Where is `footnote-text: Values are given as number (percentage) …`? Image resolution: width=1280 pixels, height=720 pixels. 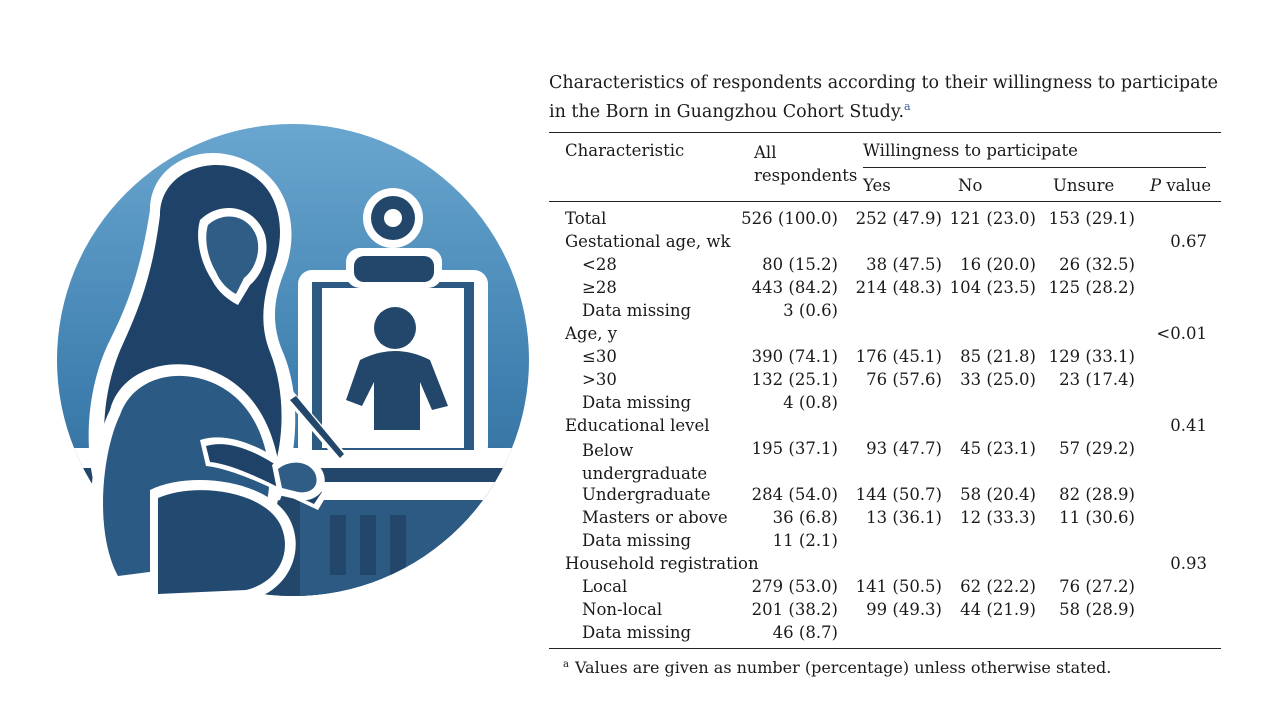
footnote-text: Values are given as number (percentage) … is located at coordinates (843, 667).